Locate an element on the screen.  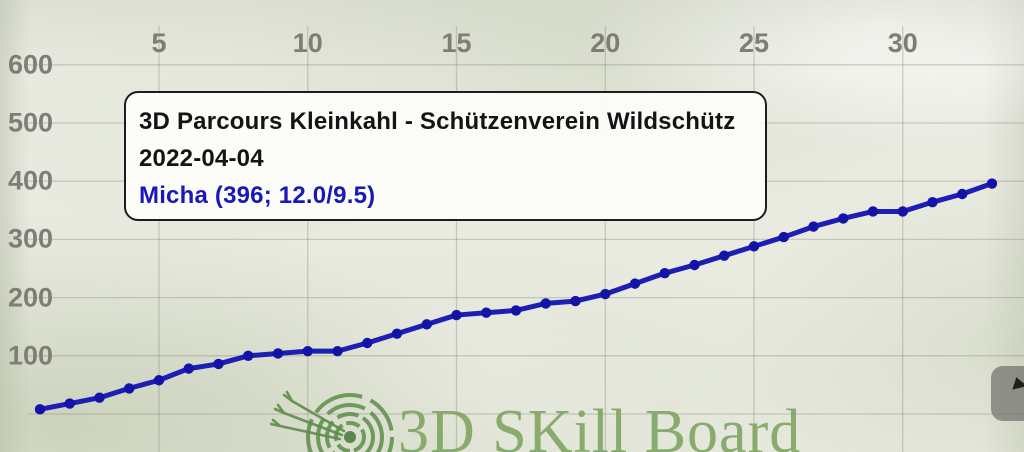
x-tick-label: 10 is located at coordinates (307, 43).